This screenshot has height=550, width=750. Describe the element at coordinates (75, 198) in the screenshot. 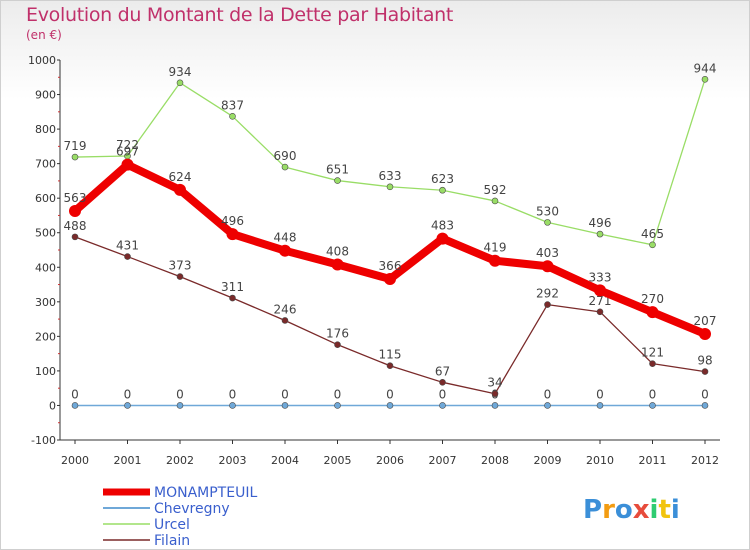

I see `data-label: 563` at that location.